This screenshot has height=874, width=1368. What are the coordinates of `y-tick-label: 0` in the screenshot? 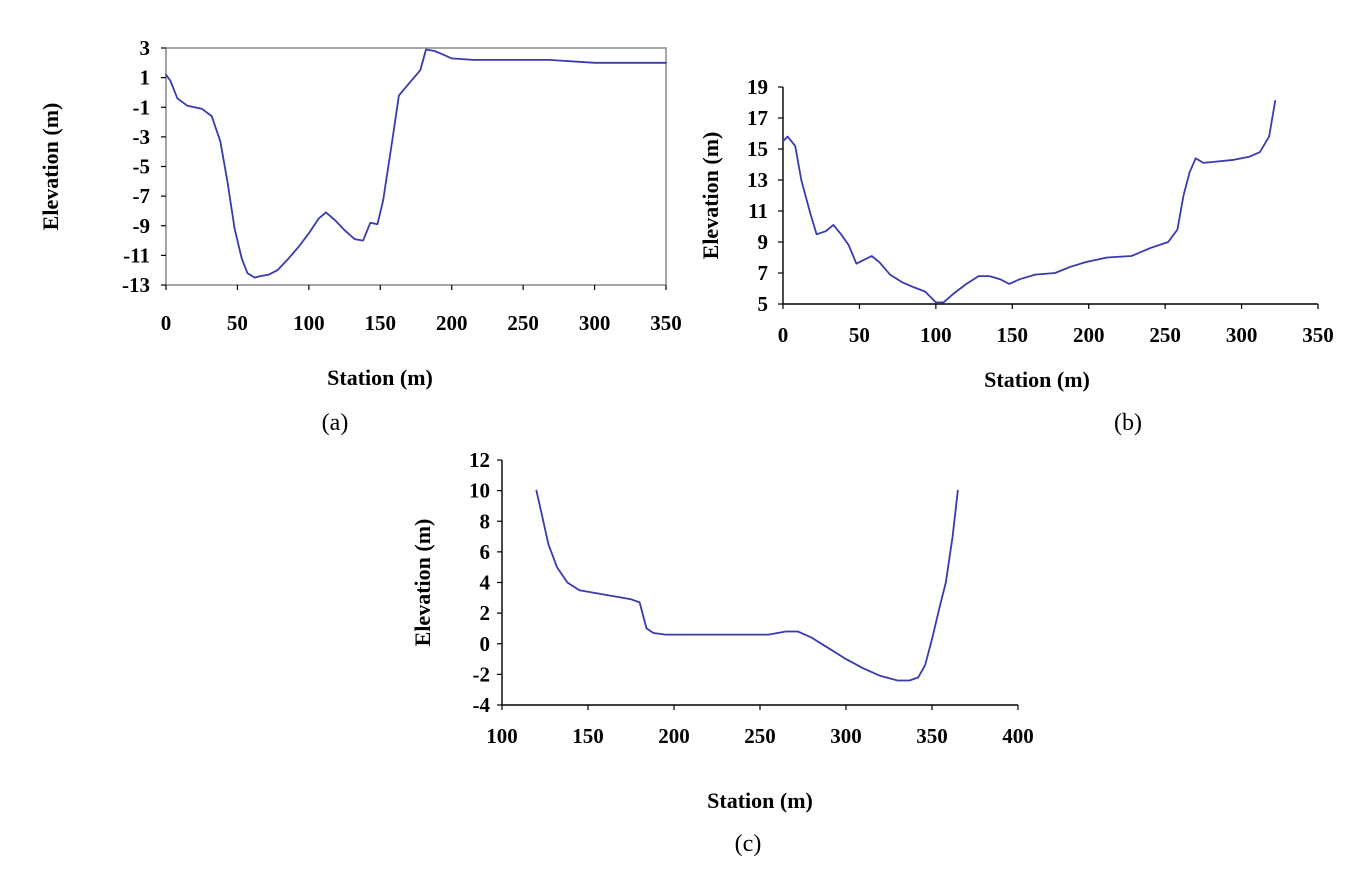 It's located at (485, 644).